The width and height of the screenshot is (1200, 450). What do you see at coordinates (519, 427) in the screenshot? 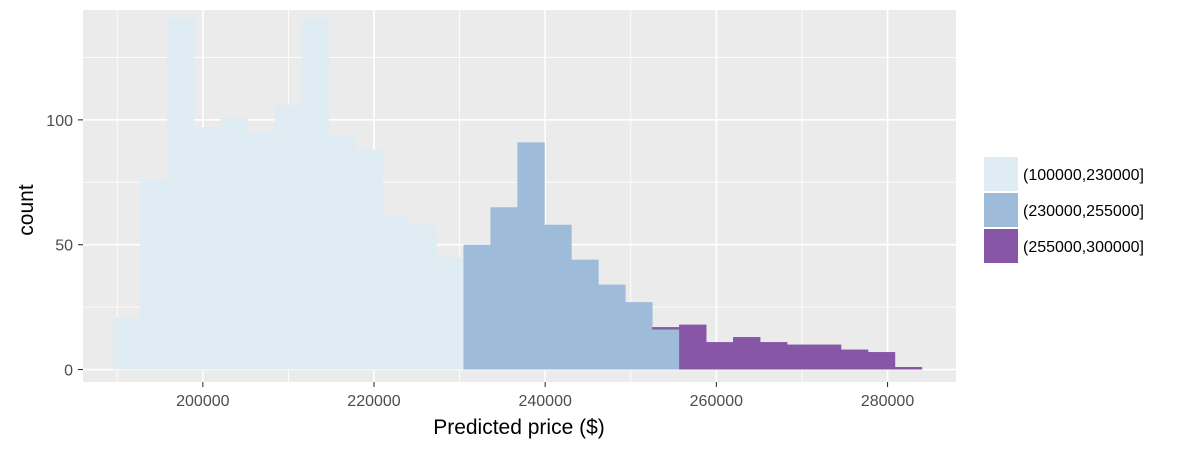
I see `x-axis-title: Predicted price ($)` at bounding box center [519, 427].